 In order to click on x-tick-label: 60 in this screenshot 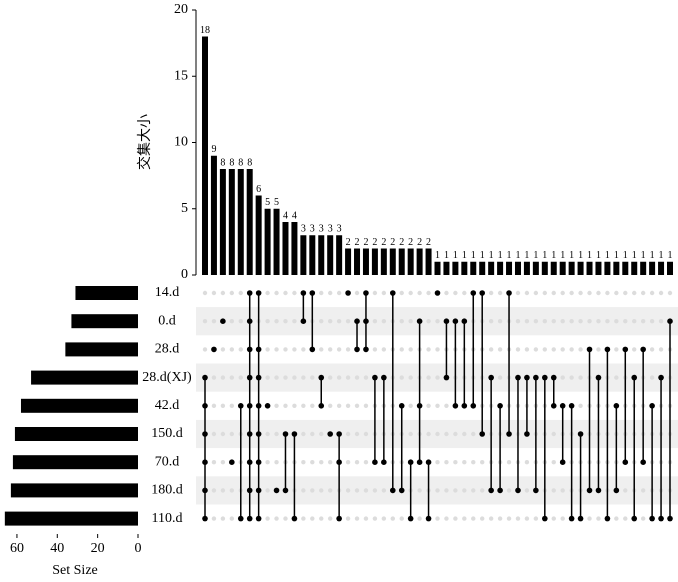, I will do `click(17, 548)`.